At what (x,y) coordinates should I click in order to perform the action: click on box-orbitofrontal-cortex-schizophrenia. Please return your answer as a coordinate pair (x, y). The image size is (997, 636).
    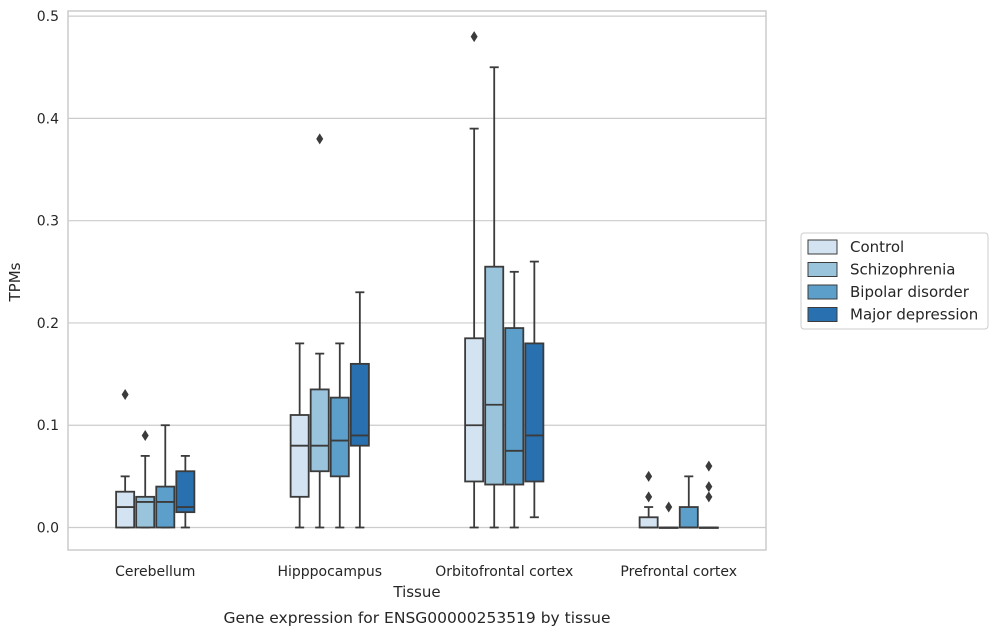
    Looking at the image, I should click on (494, 297).